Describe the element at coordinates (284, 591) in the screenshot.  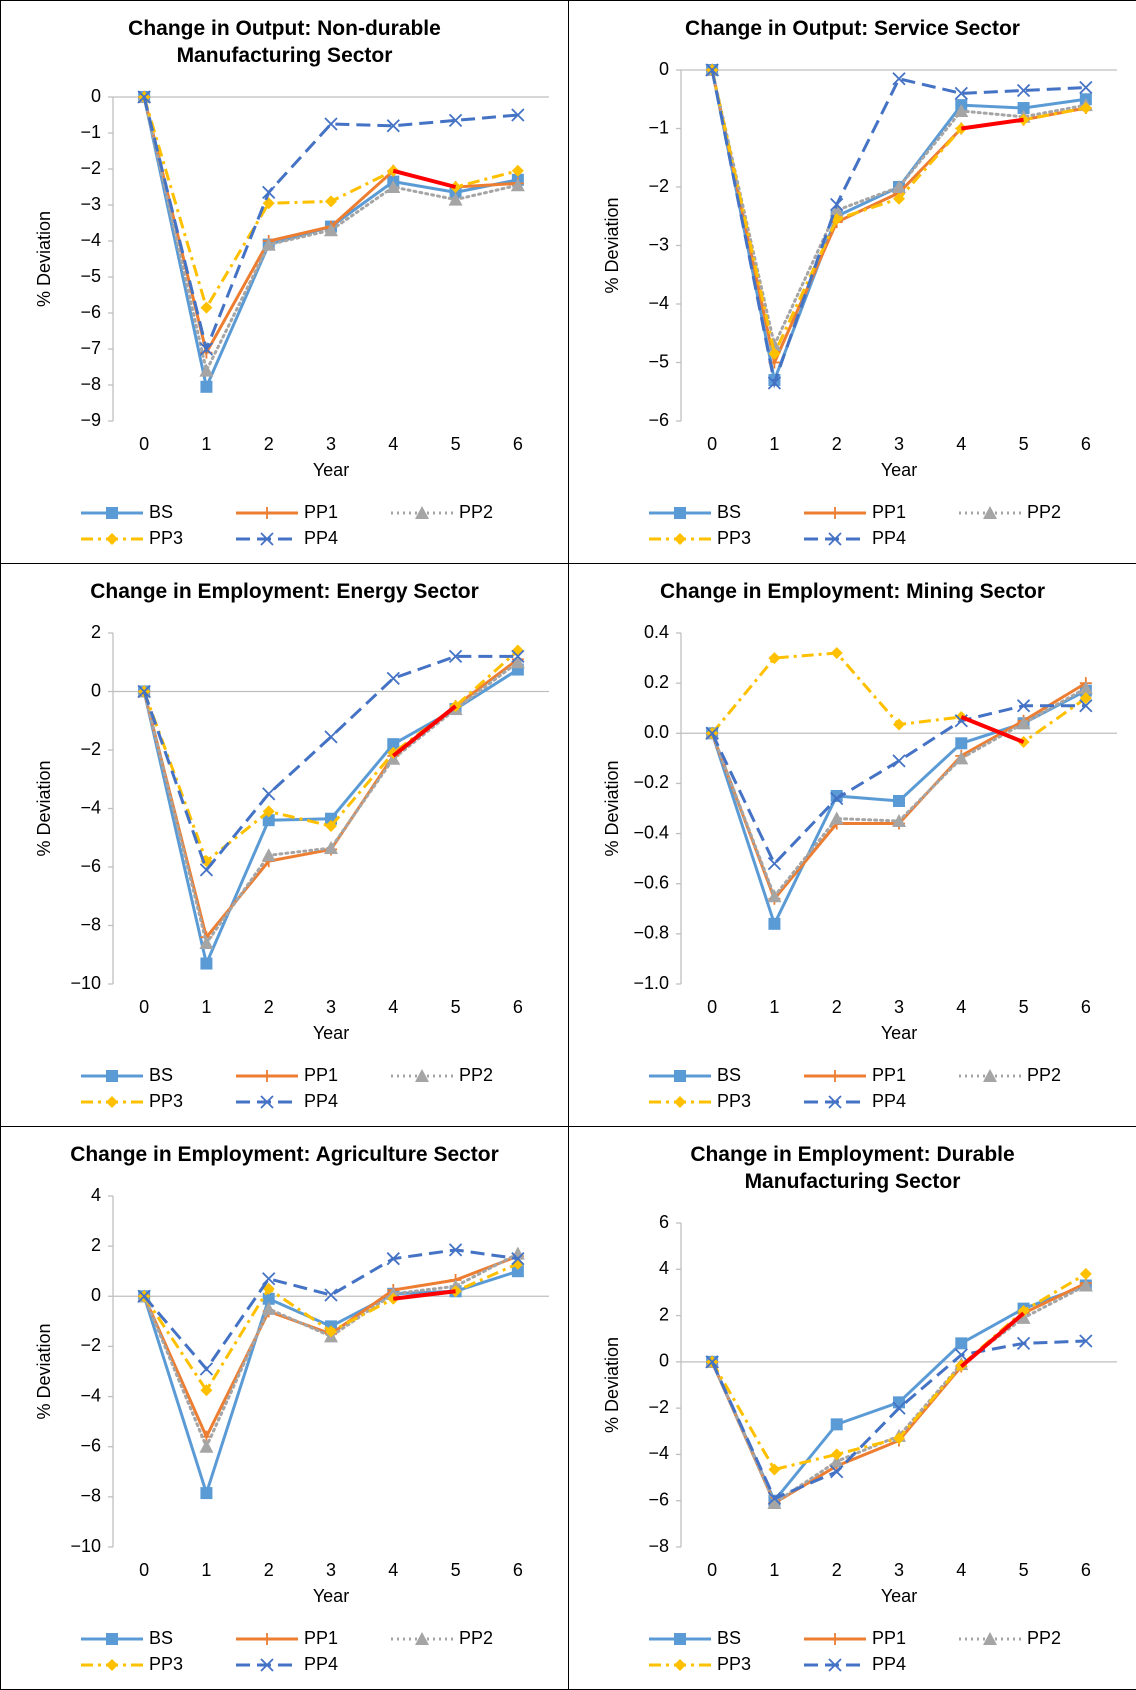
I see `chart-title: Change in Employment: Energy Sector` at that location.